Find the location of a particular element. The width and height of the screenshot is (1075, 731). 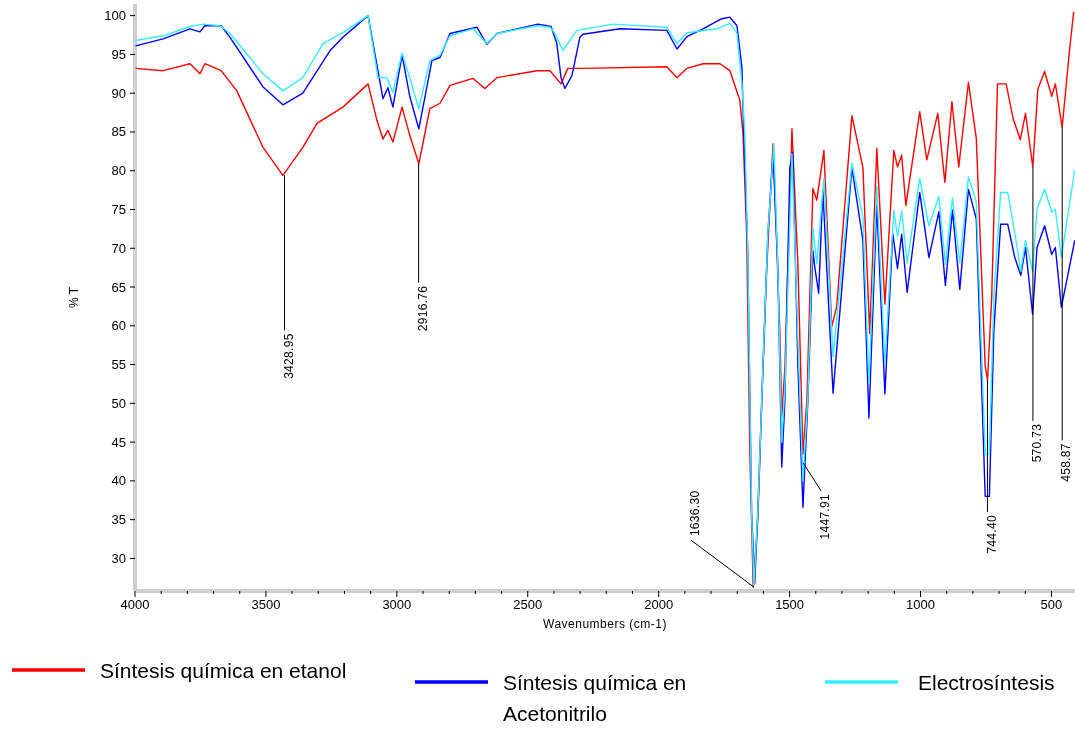

y-tick-label: 80 is located at coordinates (118, 171).